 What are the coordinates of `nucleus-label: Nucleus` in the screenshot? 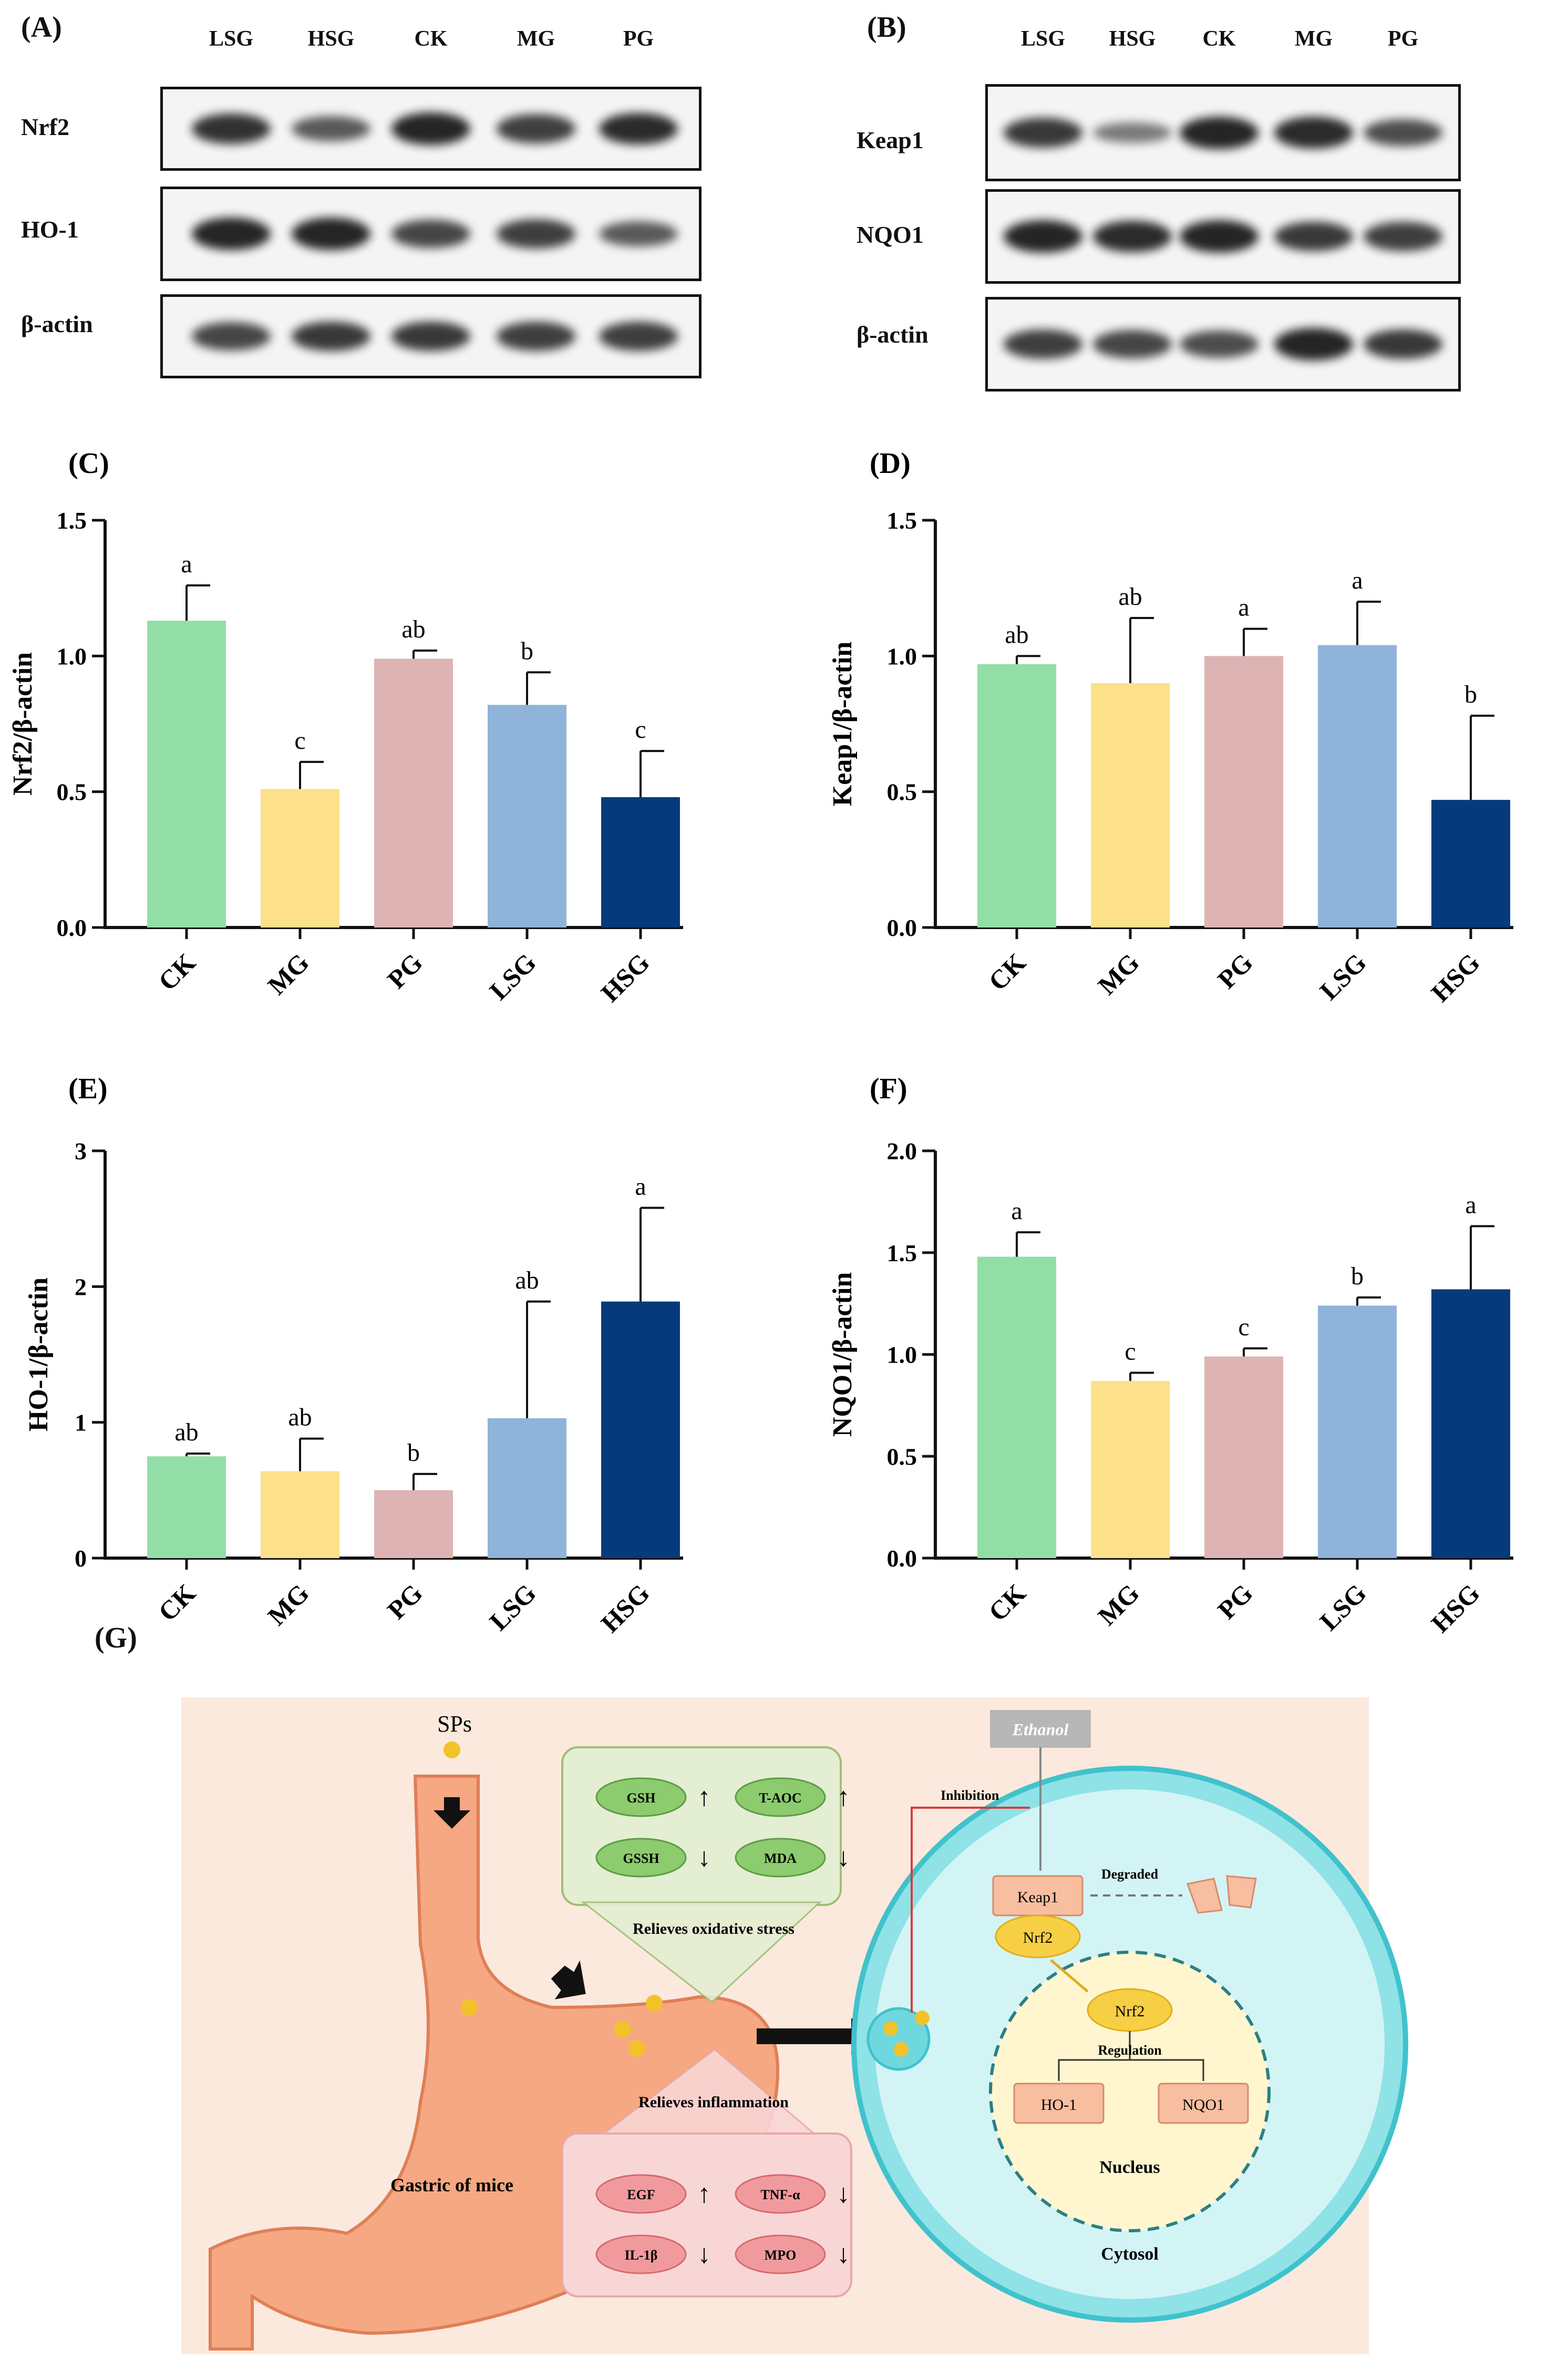 It's located at (1129, 2167).